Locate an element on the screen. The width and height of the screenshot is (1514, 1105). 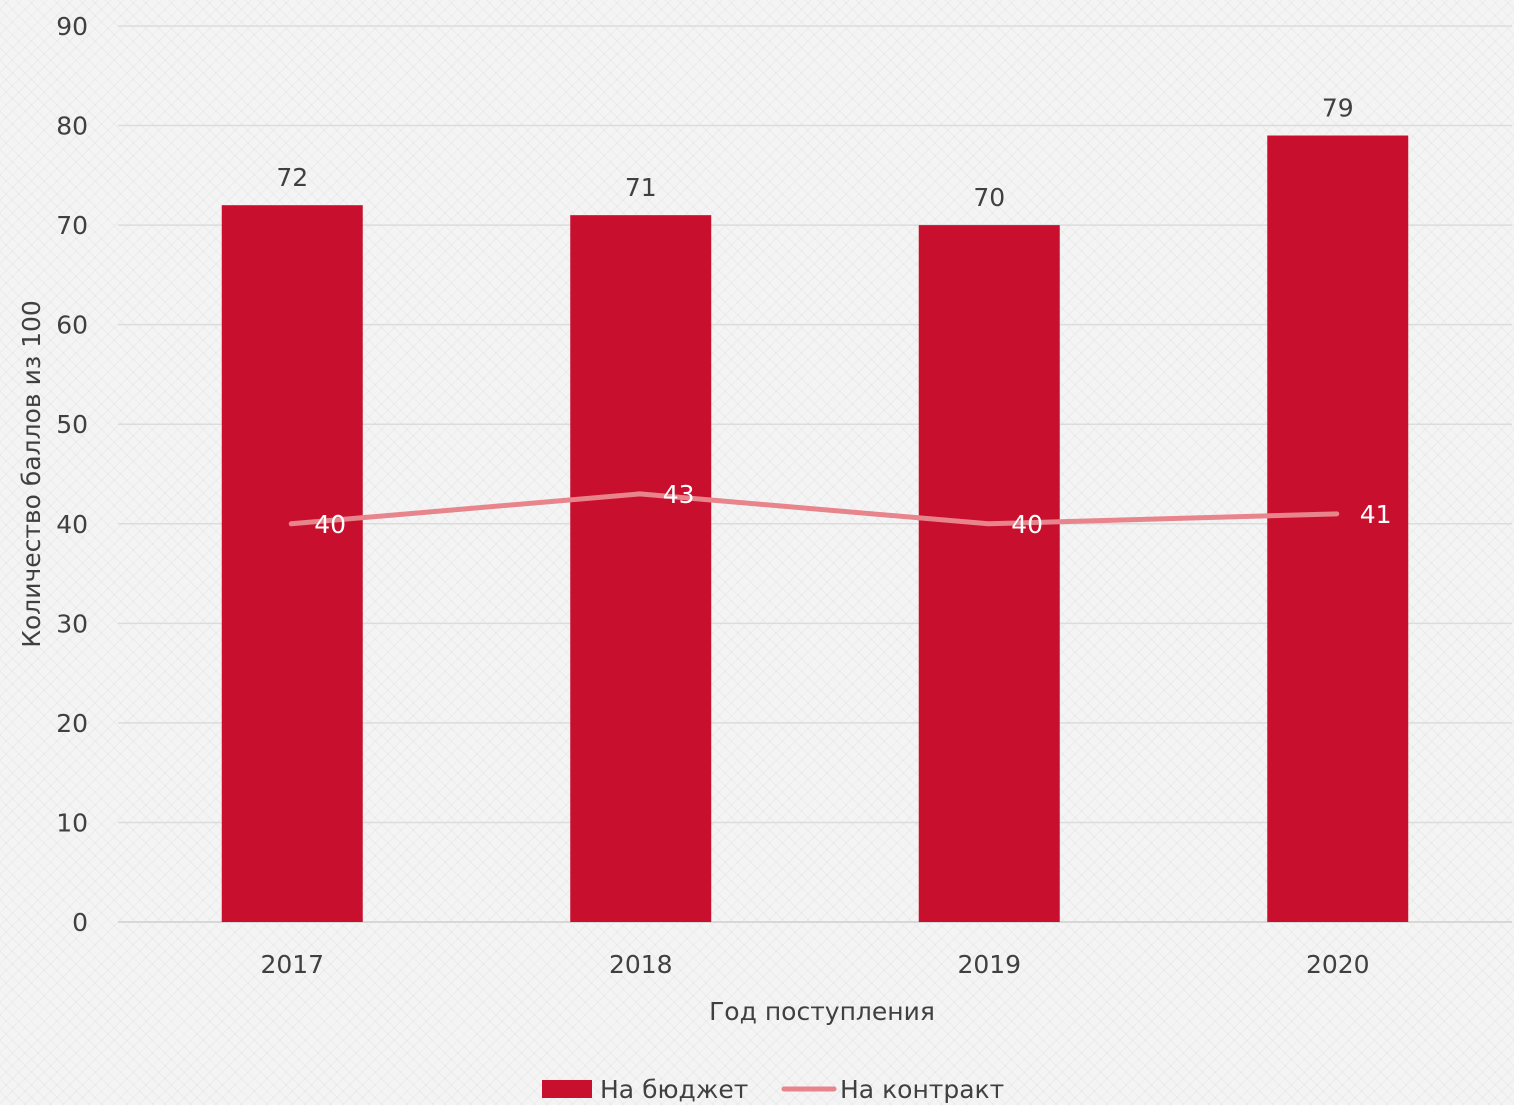
x-axis-title: Год поступления is located at coordinates (822, 1011).